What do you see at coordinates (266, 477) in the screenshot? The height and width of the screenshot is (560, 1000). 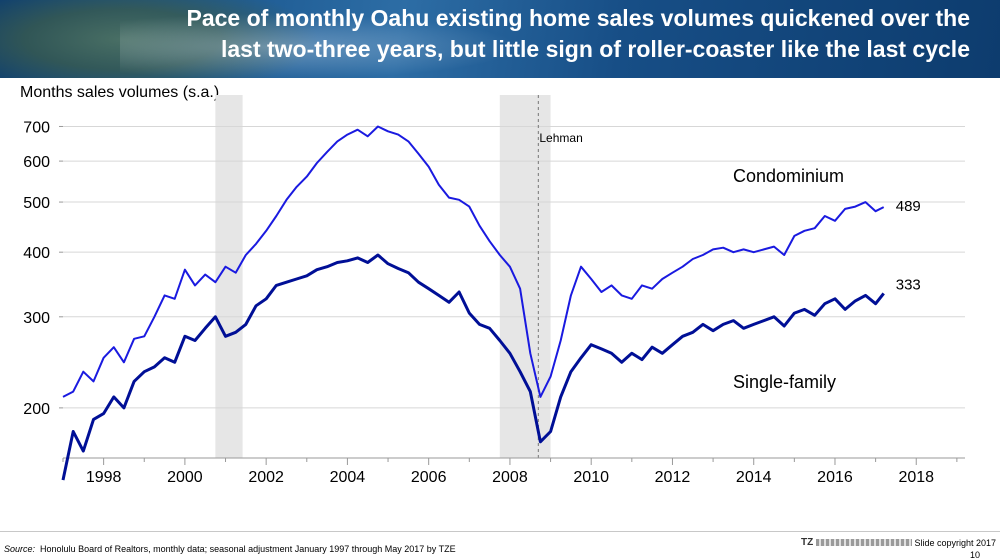 I see `x-tick-label-2002: 2002` at bounding box center [266, 477].